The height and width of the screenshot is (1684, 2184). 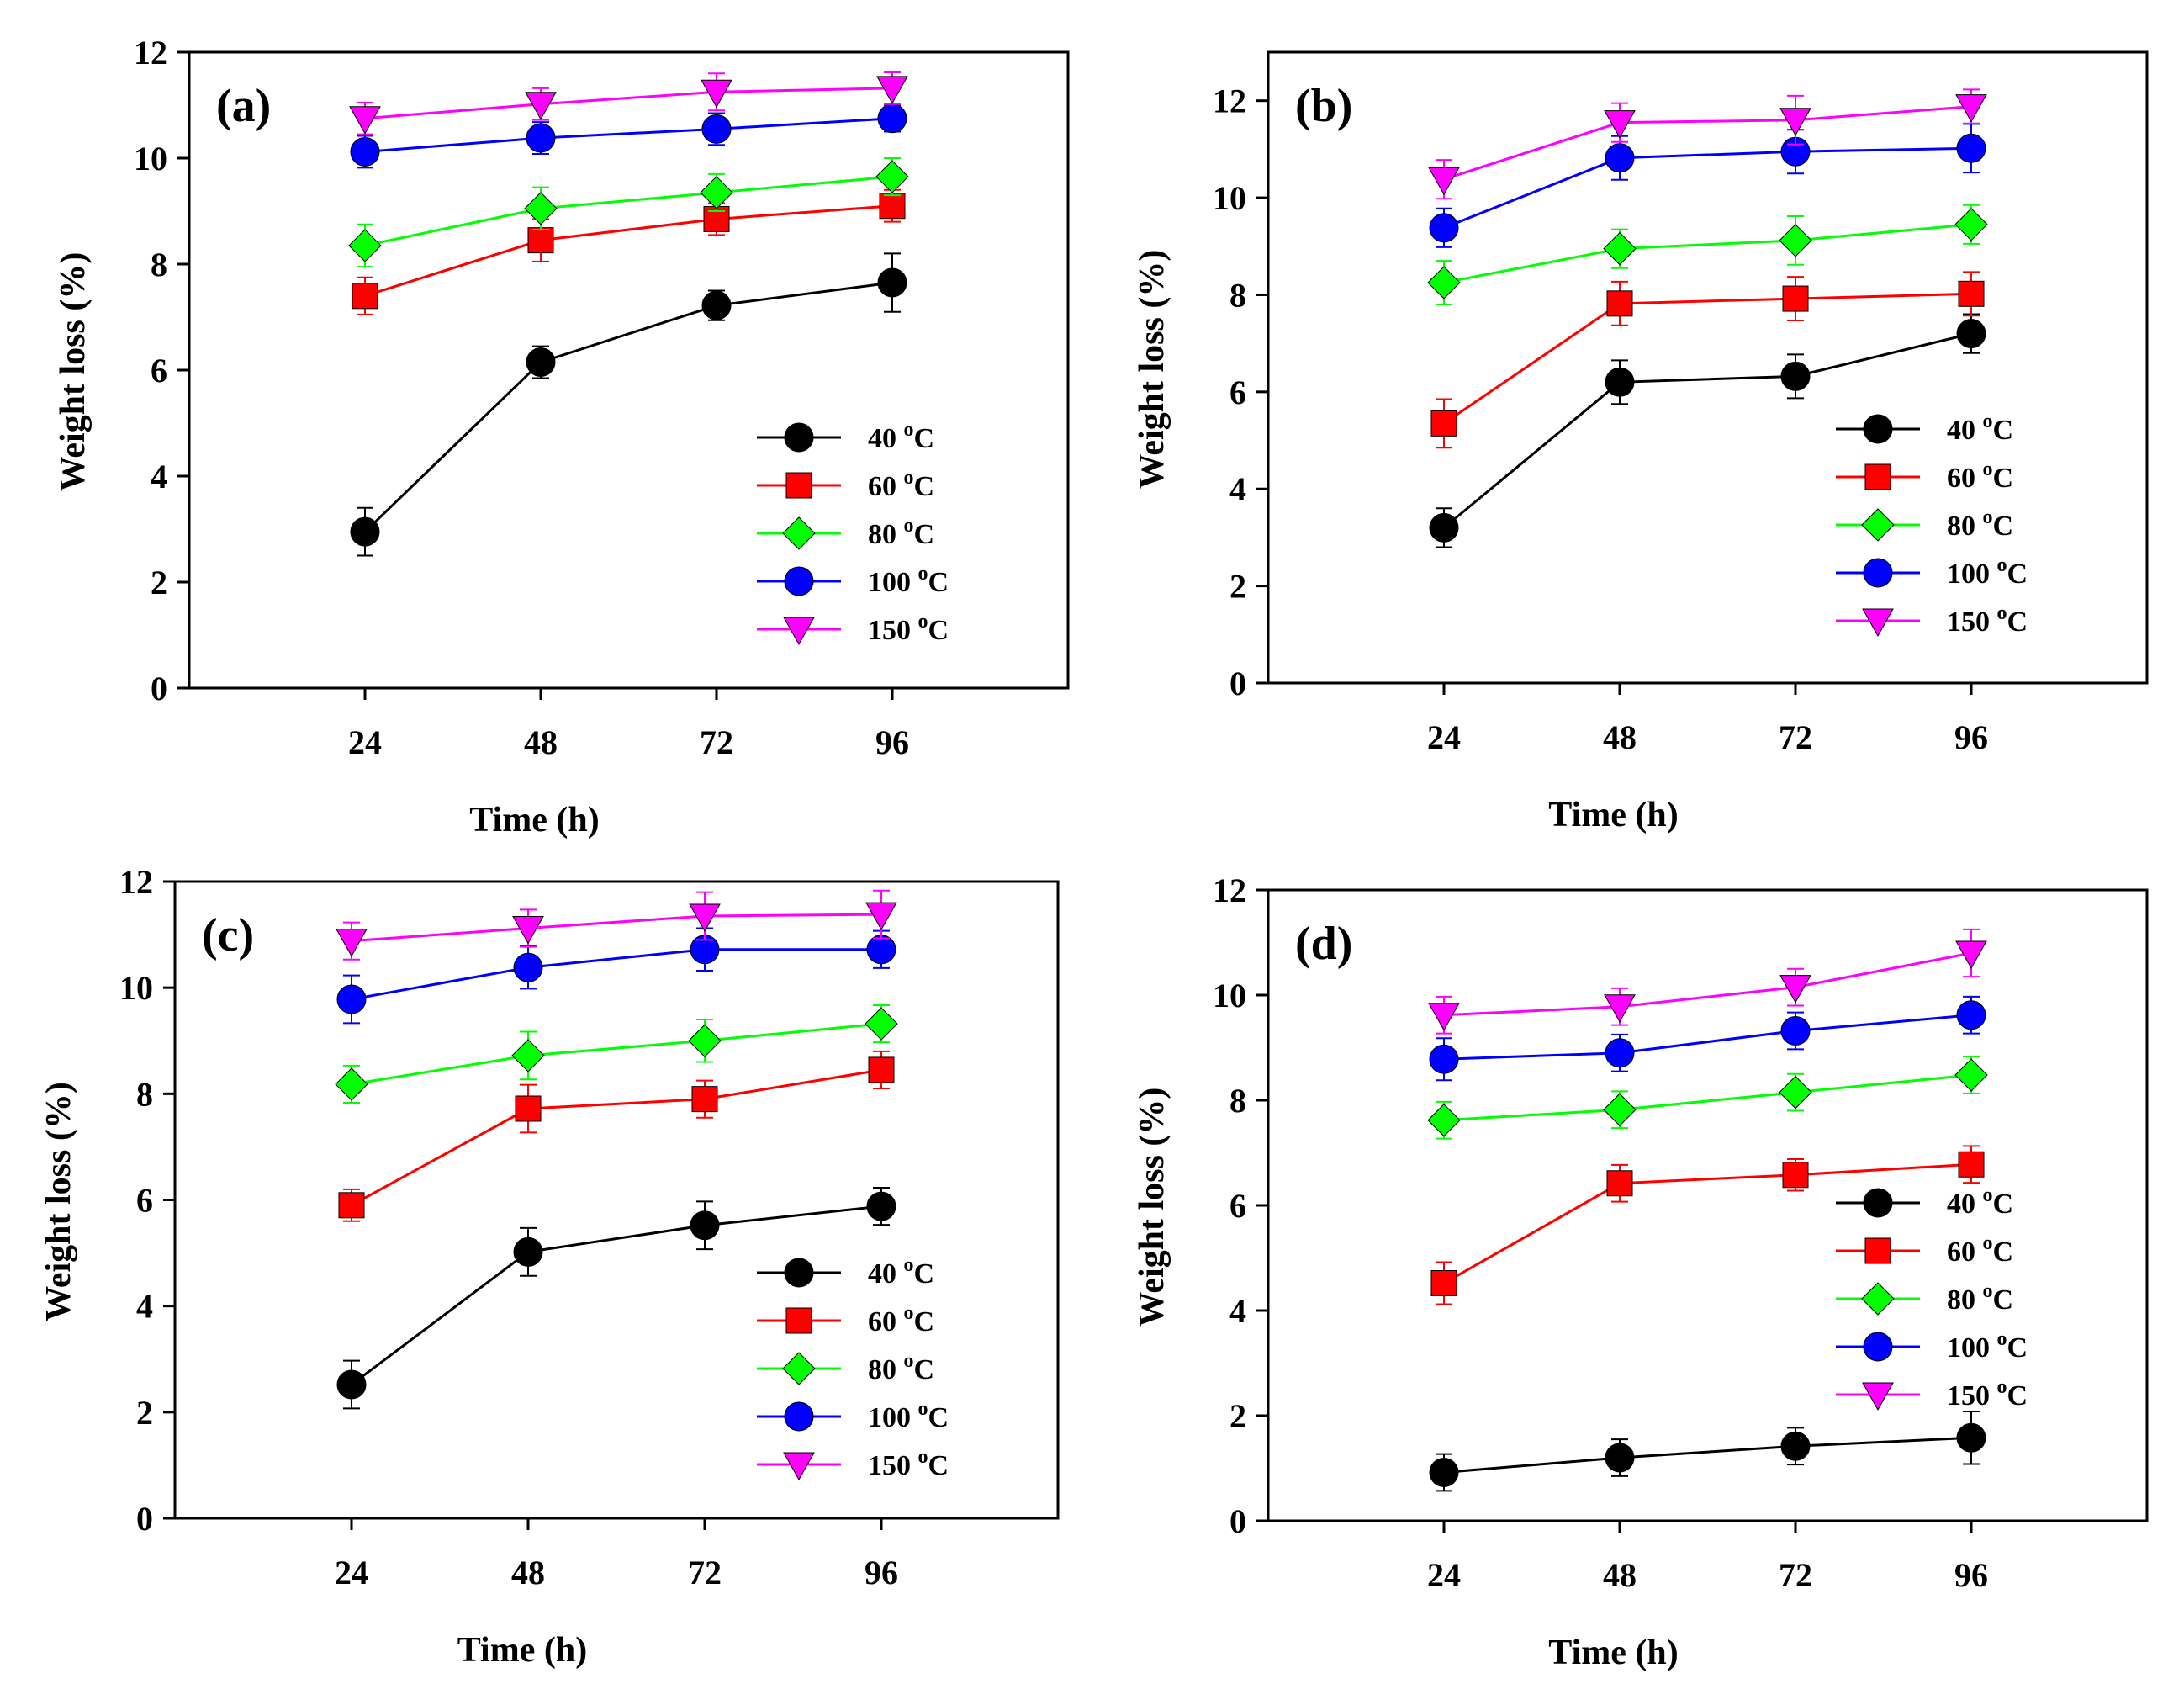 What do you see at coordinates (73, 372) in the screenshot?
I see `panel-a-y-axis-title: Weight loss (%)` at bounding box center [73, 372].